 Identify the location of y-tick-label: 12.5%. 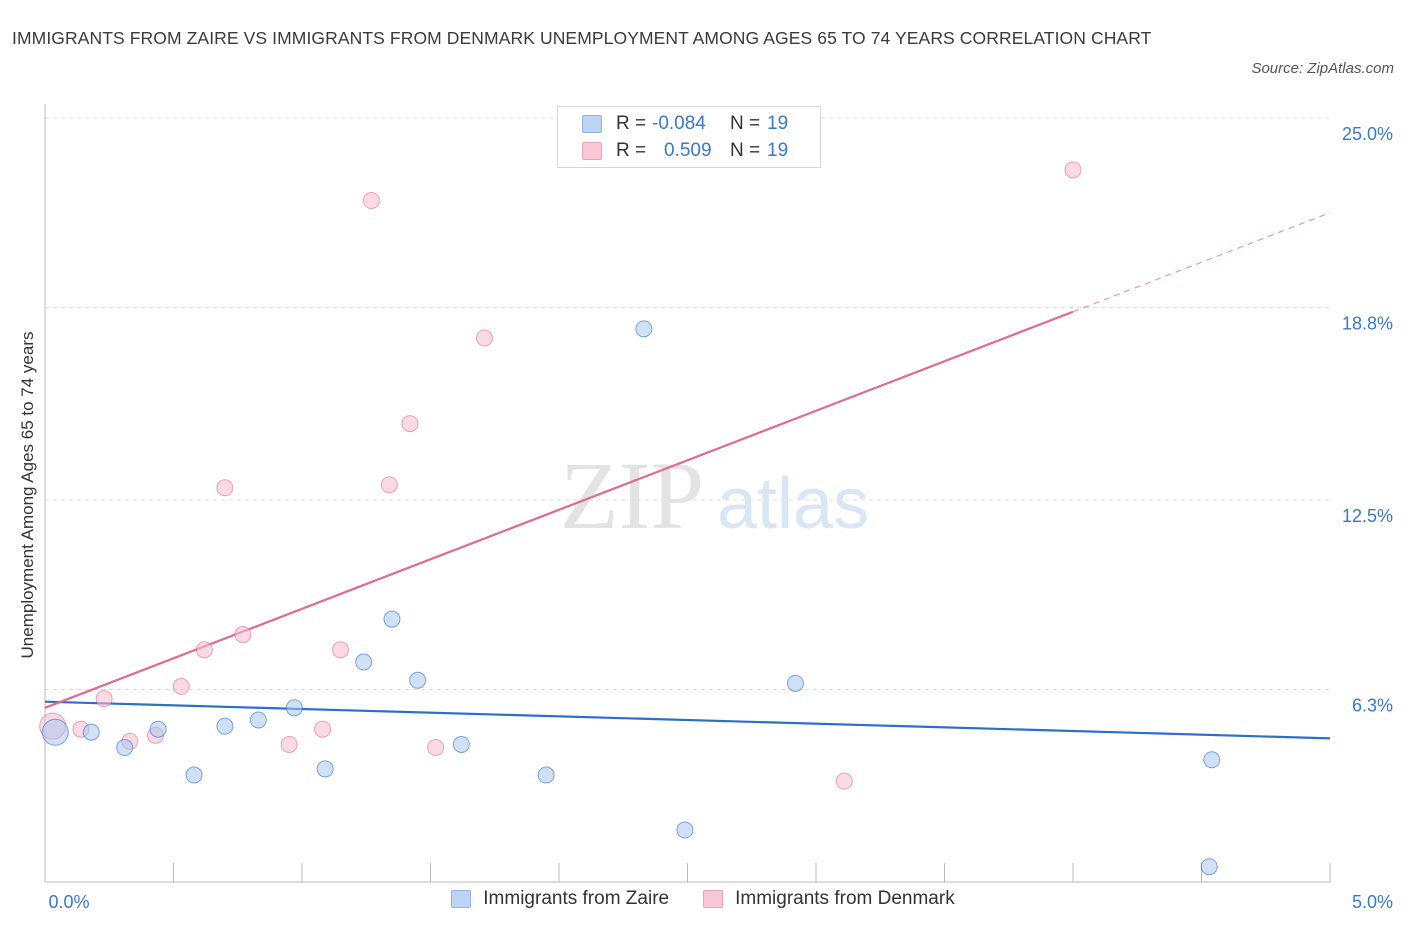
(1367, 516).